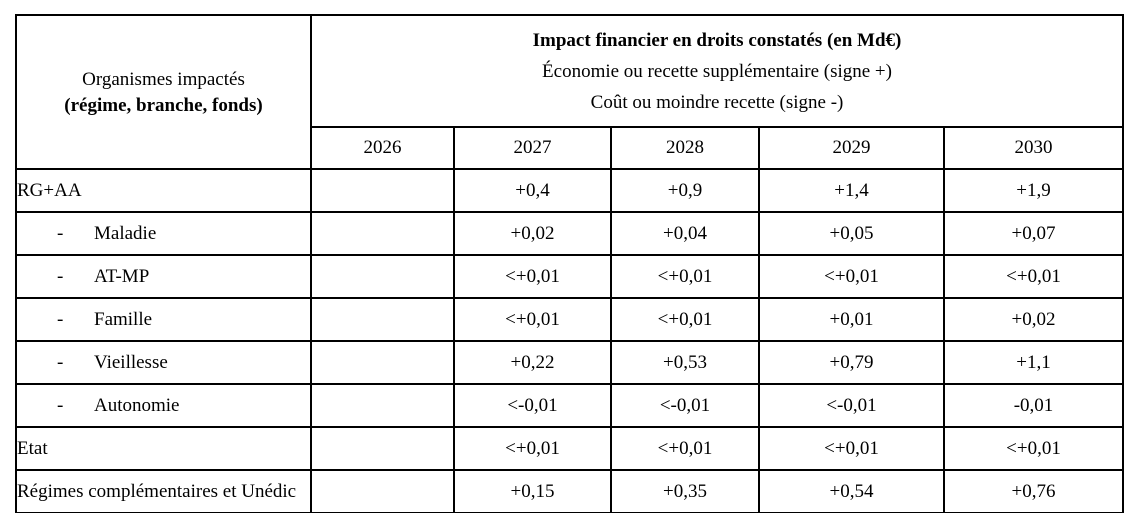 The width and height of the screenshot is (1136, 513). What do you see at coordinates (685, 190) in the screenshot?
I see `value-cell: +0,9` at bounding box center [685, 190].